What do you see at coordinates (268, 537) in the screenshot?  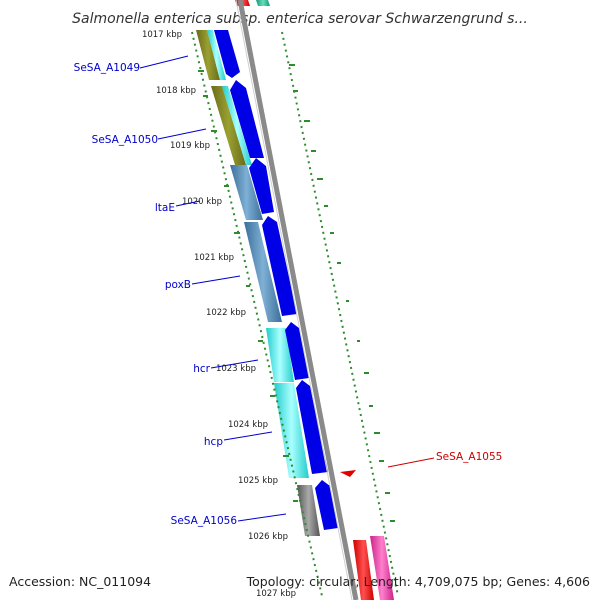 I see `tick-label: 1026 kbp` at bounding box center [268, 537].